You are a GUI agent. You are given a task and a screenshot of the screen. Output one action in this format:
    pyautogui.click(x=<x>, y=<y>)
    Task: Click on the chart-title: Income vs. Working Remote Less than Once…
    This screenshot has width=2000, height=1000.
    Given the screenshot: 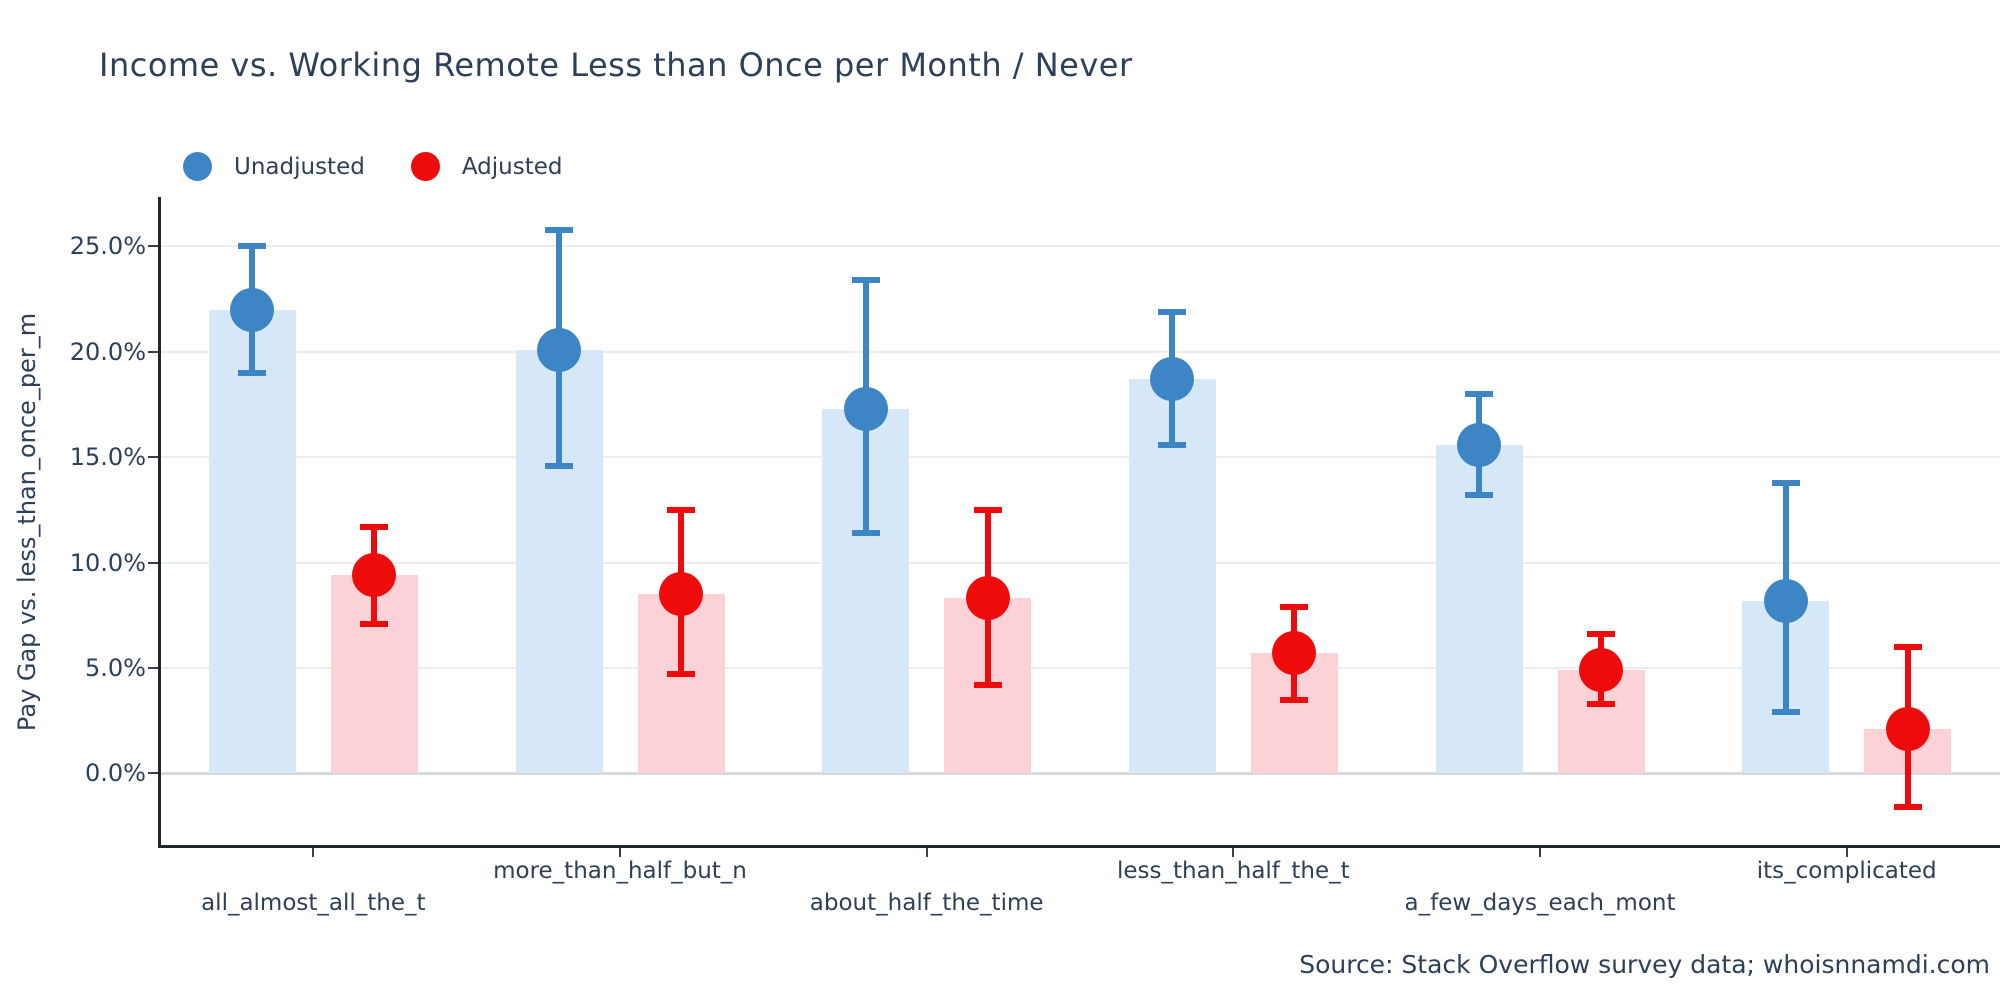 What is the action you would take?
    pyautogui.click(x=616, y=65)
    